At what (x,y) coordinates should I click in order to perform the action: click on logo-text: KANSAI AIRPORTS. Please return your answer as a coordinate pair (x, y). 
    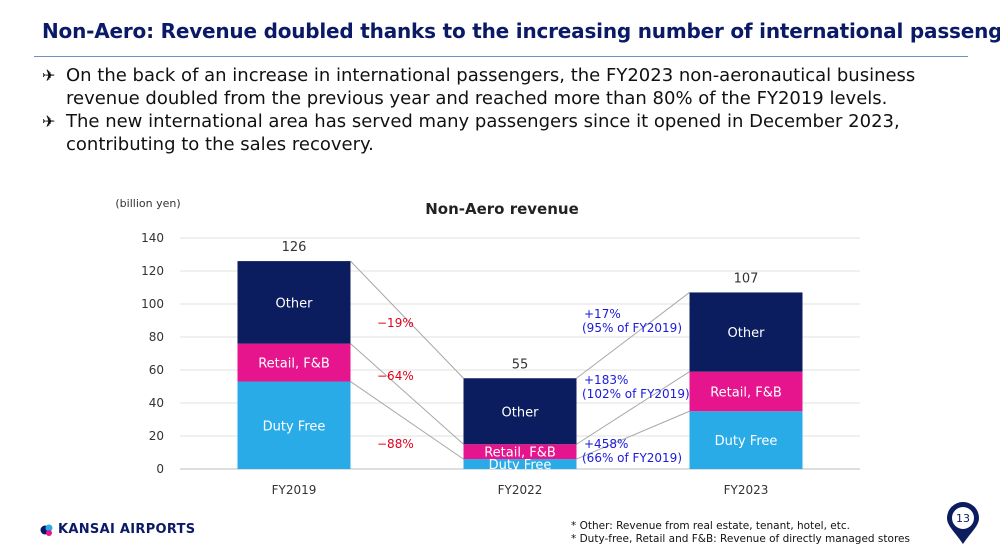
    Looking at the image, I should click on (127, 529).